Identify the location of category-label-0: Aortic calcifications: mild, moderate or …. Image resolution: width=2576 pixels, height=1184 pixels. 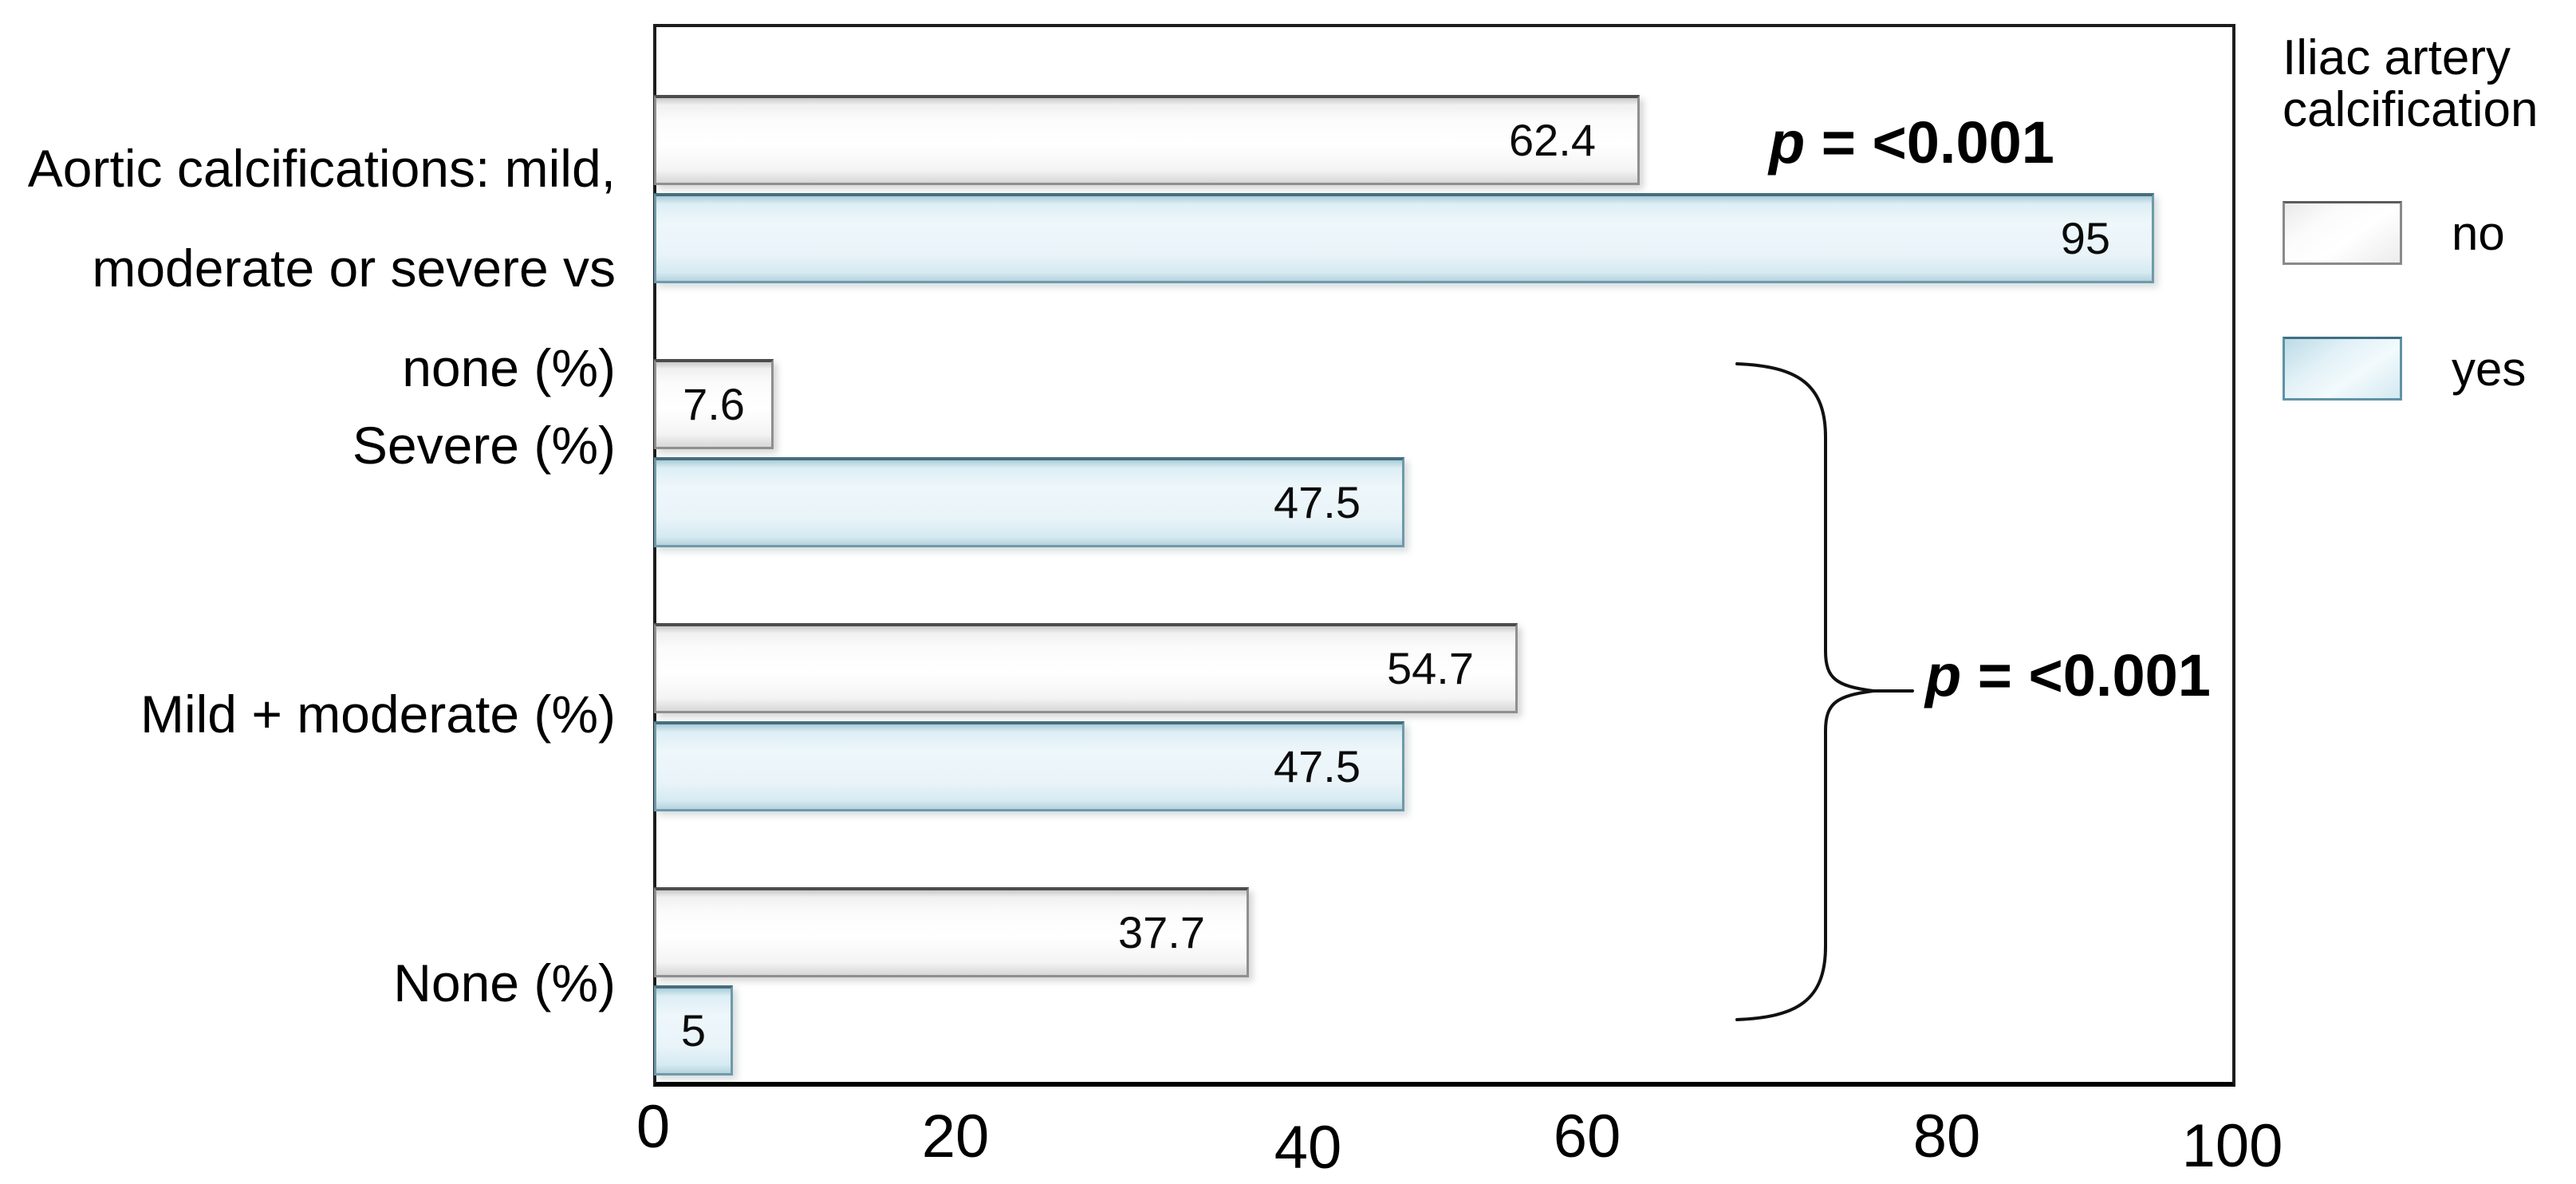
(308, 269).